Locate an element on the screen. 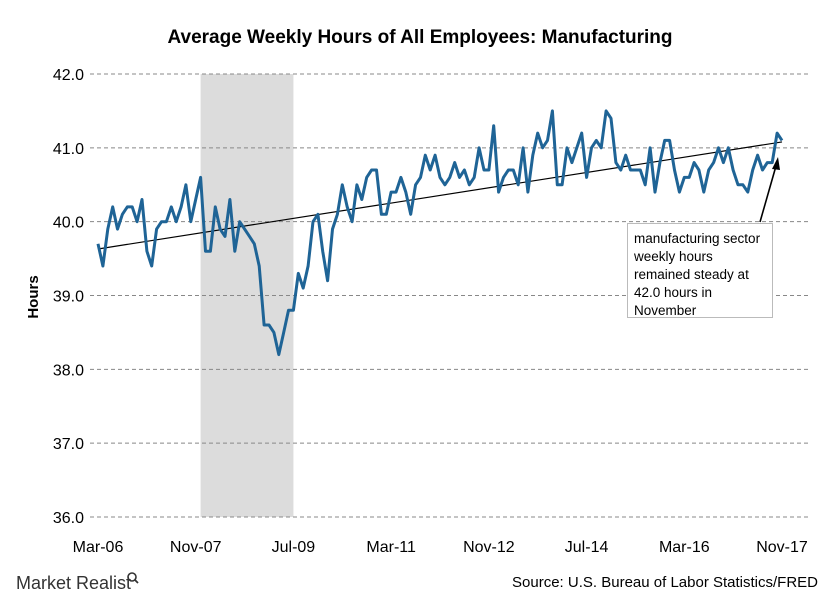 The image size is (840, 600). y-axis-label: Hours is located at coordinates (33, 296).